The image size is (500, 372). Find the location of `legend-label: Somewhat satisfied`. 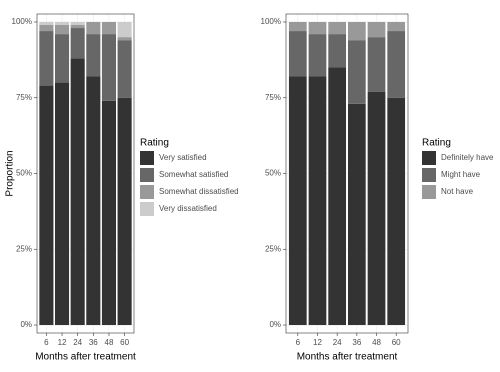

legend-label: Somewhat satisfied is located at coordinates (193, 174).